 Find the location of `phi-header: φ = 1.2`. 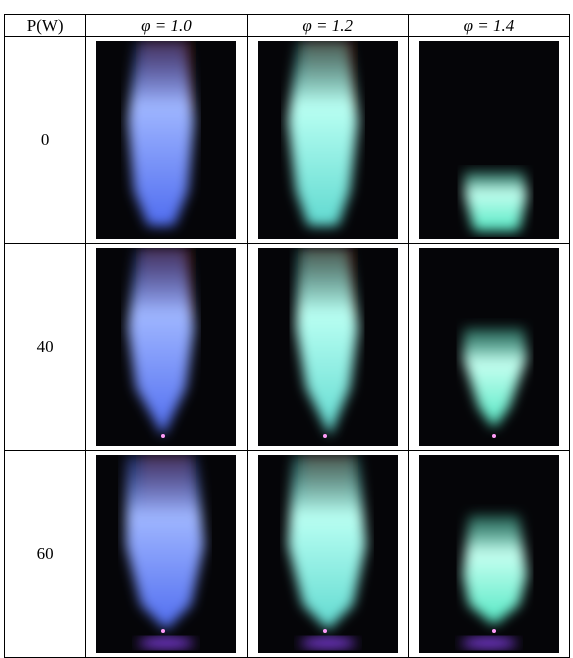

phi-header: φ = 1.2 is located at coordinates (327, 25).